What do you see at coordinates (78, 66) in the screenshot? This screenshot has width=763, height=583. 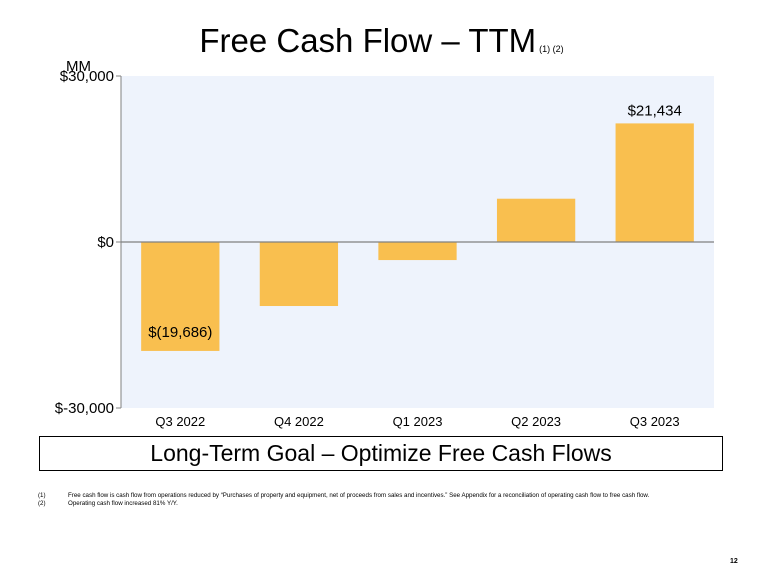 I see `unit-label: MM` at bounding box center [78, 66].